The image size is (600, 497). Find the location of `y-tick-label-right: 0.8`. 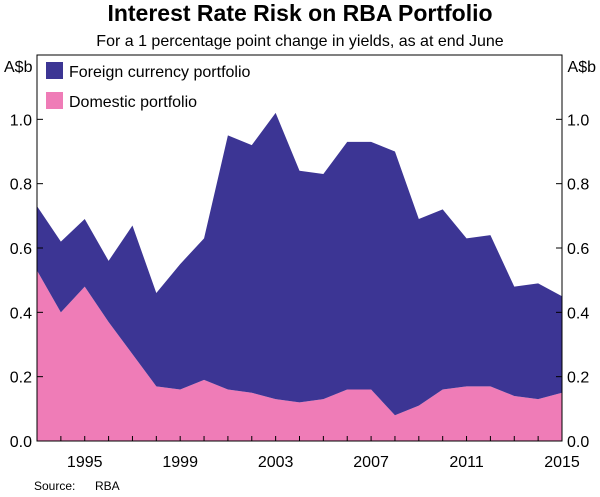

y-tick-label-right: 0.8 is located at coordinates (578, 185).